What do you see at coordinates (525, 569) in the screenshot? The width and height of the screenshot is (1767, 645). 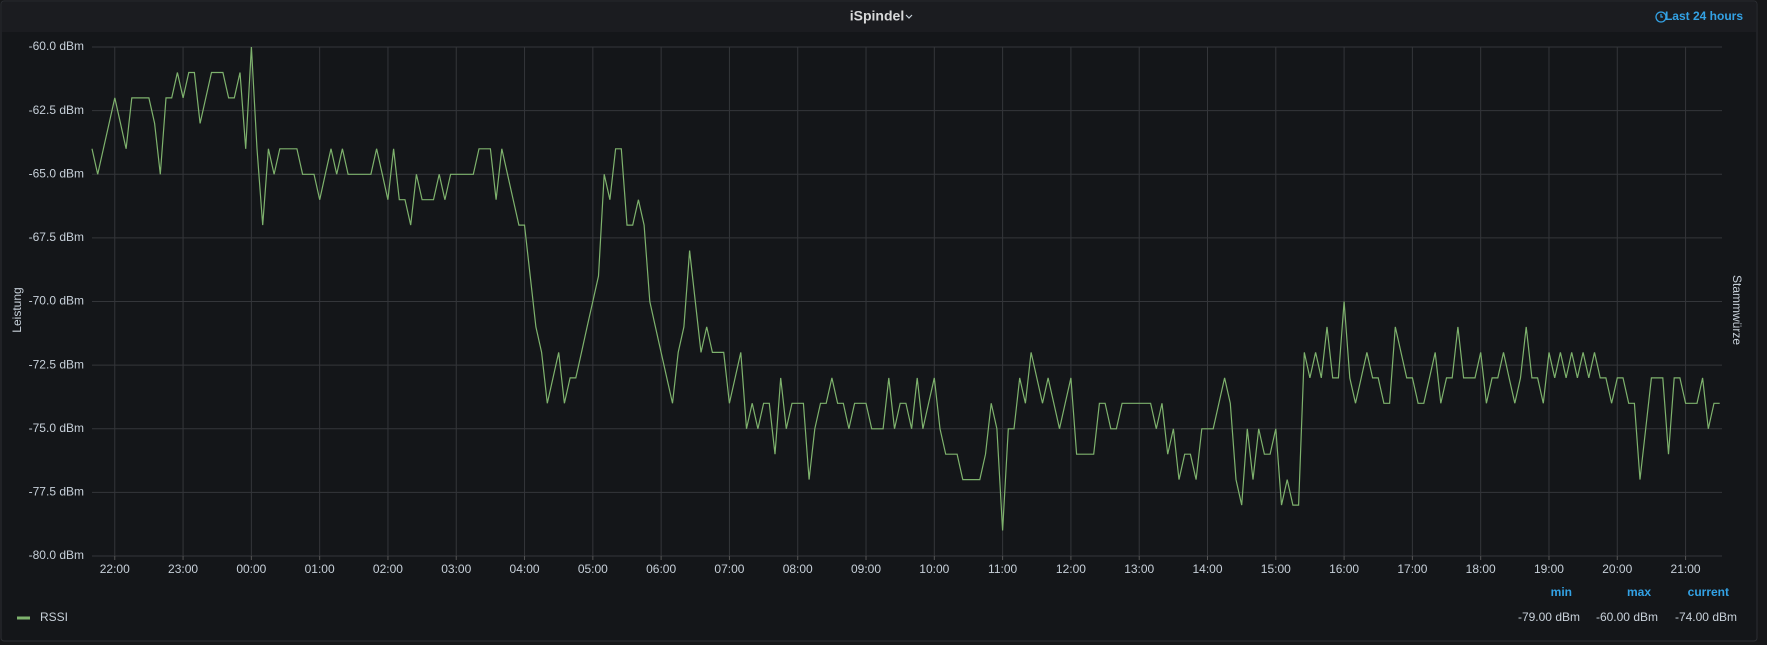 I see `x-tick-label: 04:00` at bounding box center [525, 569].